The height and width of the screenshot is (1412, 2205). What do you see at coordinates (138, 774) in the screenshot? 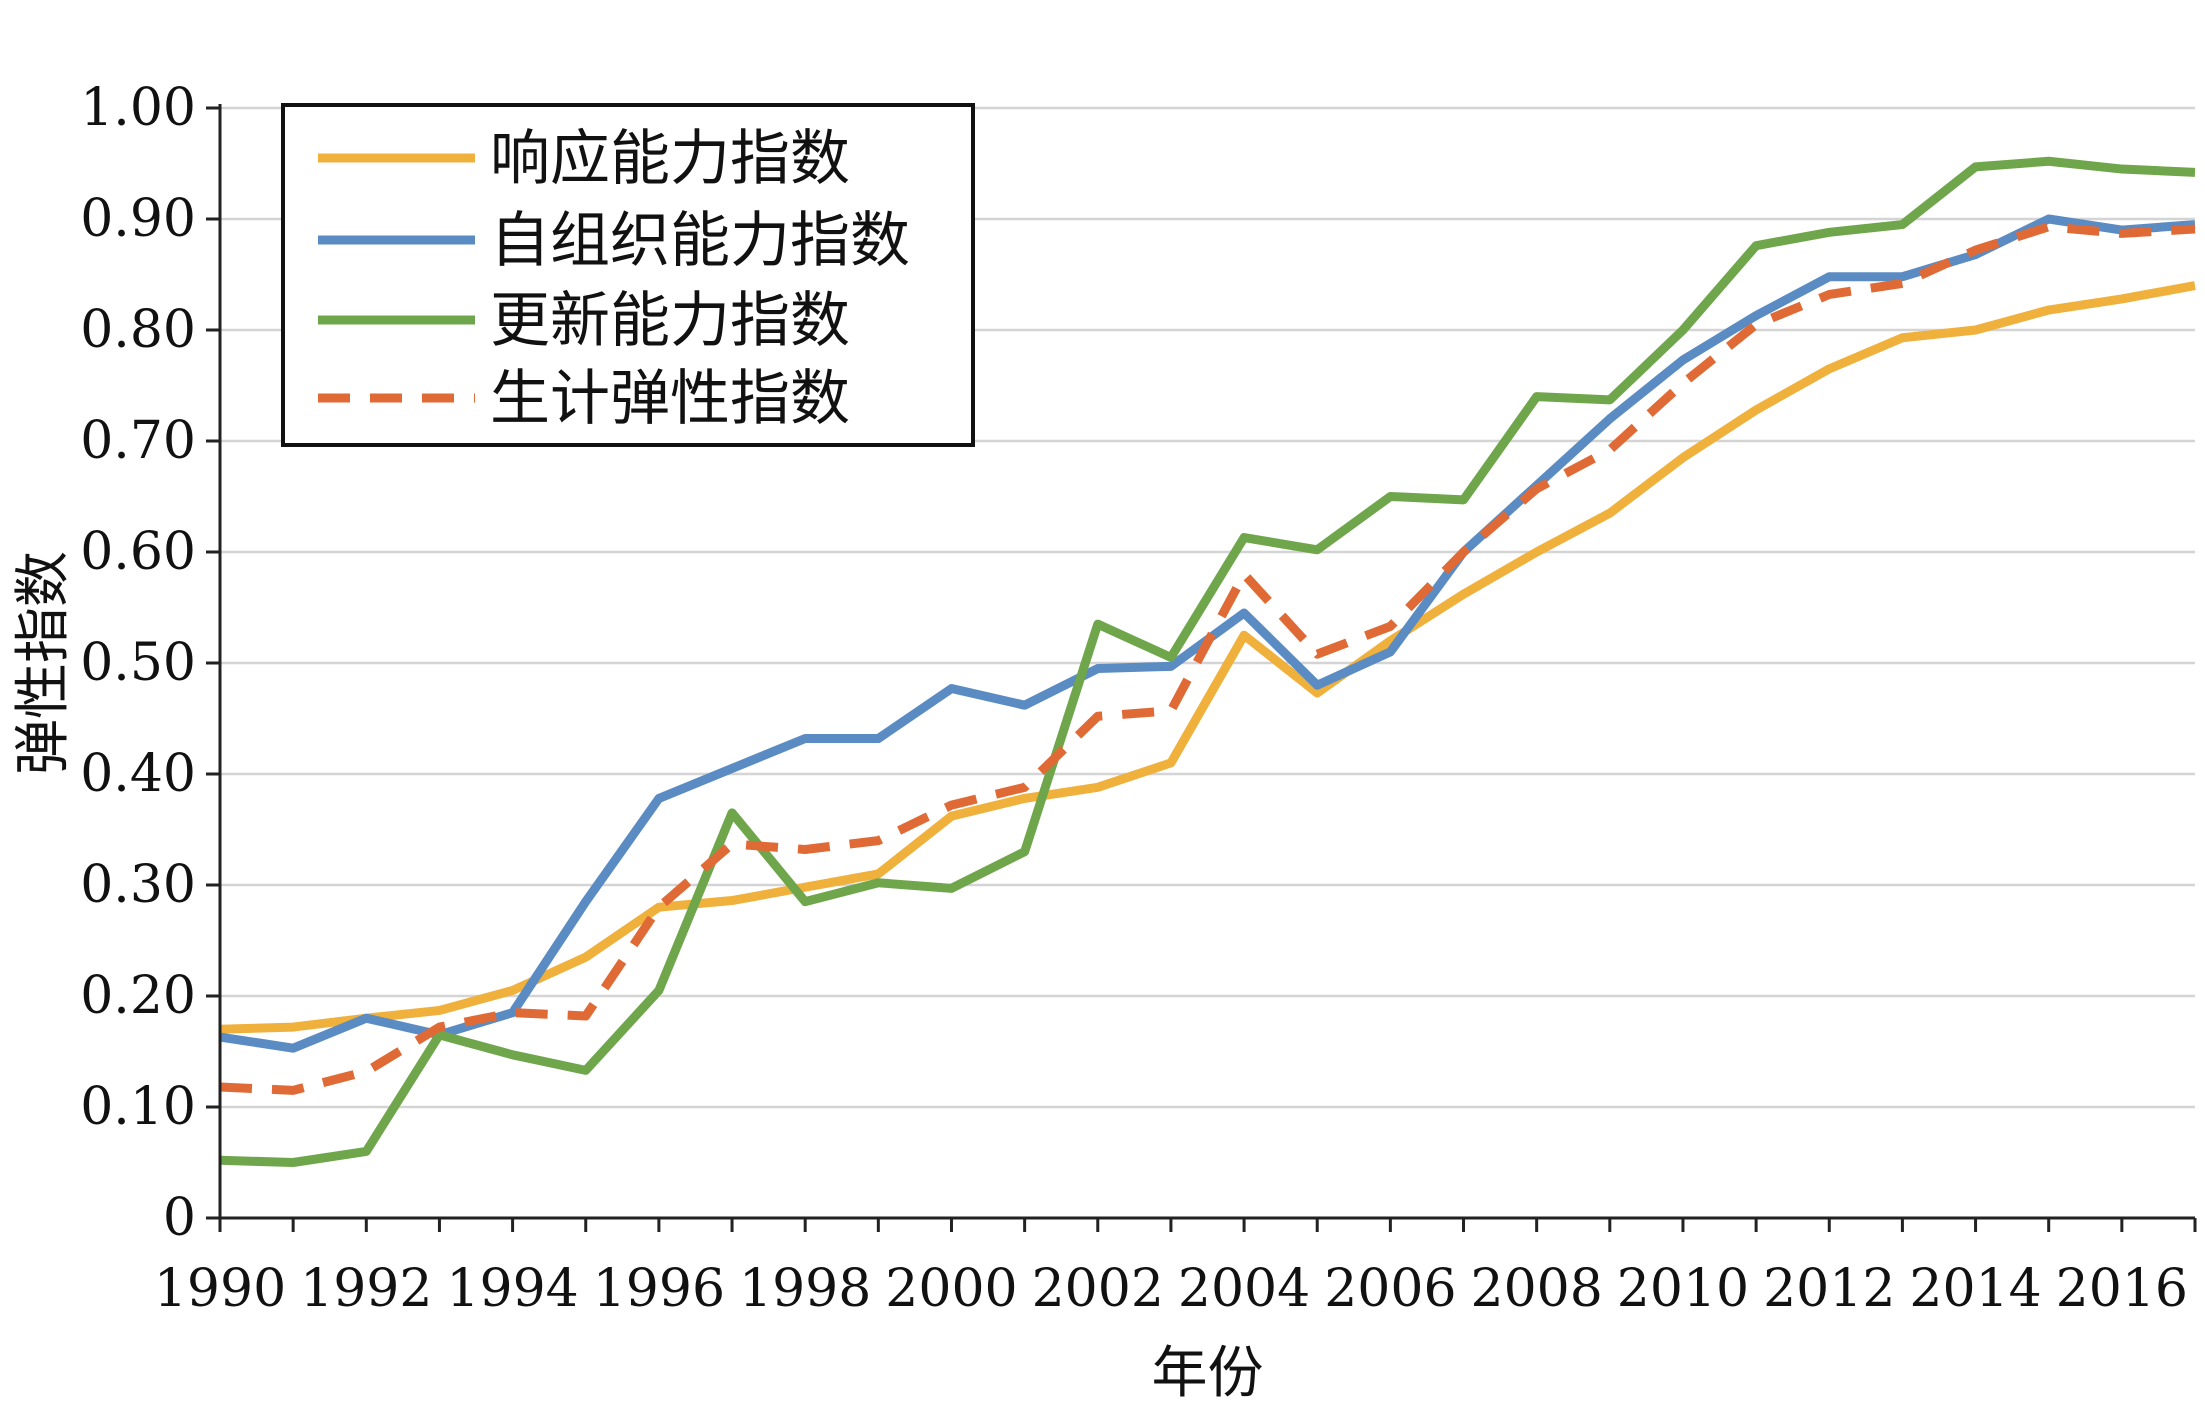
I see `y-tick-label: 0.40` at bounding box center [138, 774].